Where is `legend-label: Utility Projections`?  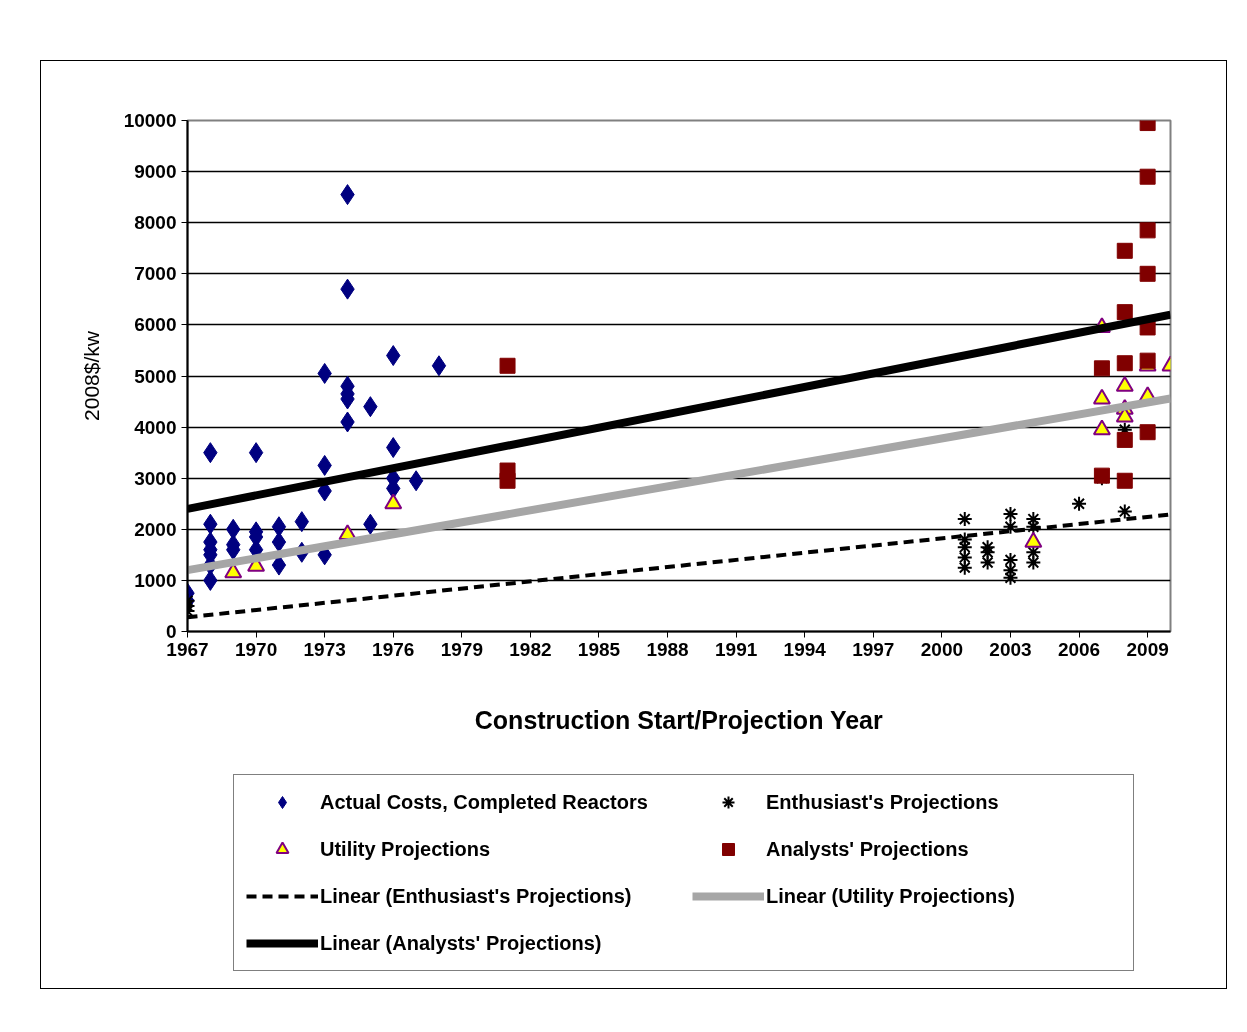 legend-label: Utility Projections is located at coordinates (406, 849).